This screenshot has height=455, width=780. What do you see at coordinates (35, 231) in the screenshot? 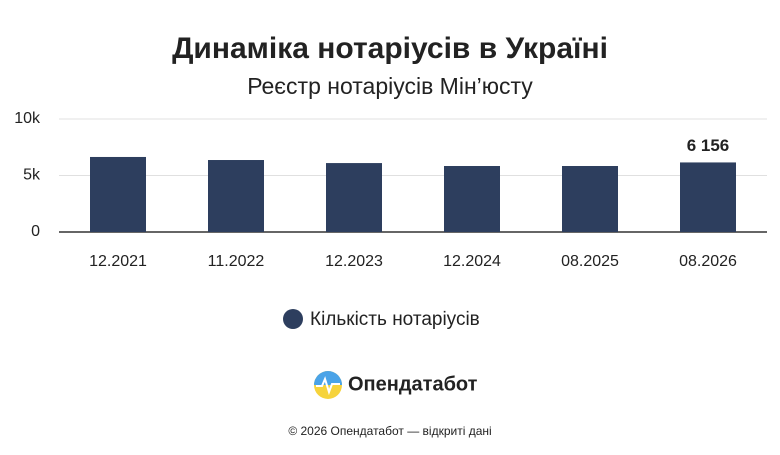
I see `y-tick-label: 0` at bounding box center [35, 231].